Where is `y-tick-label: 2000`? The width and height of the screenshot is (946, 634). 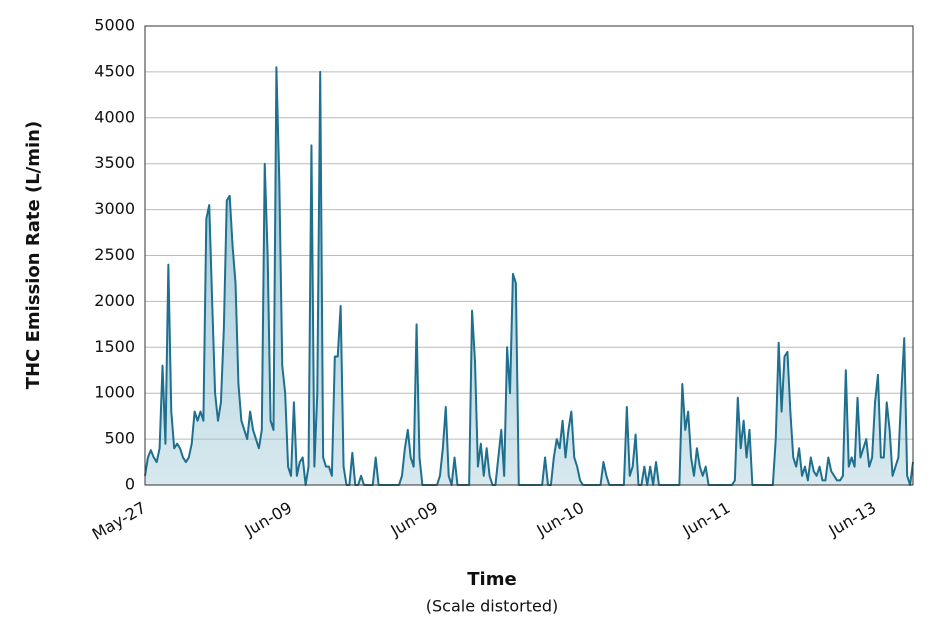 y-tick-label: 2000 is located at coordinates (114, 300).